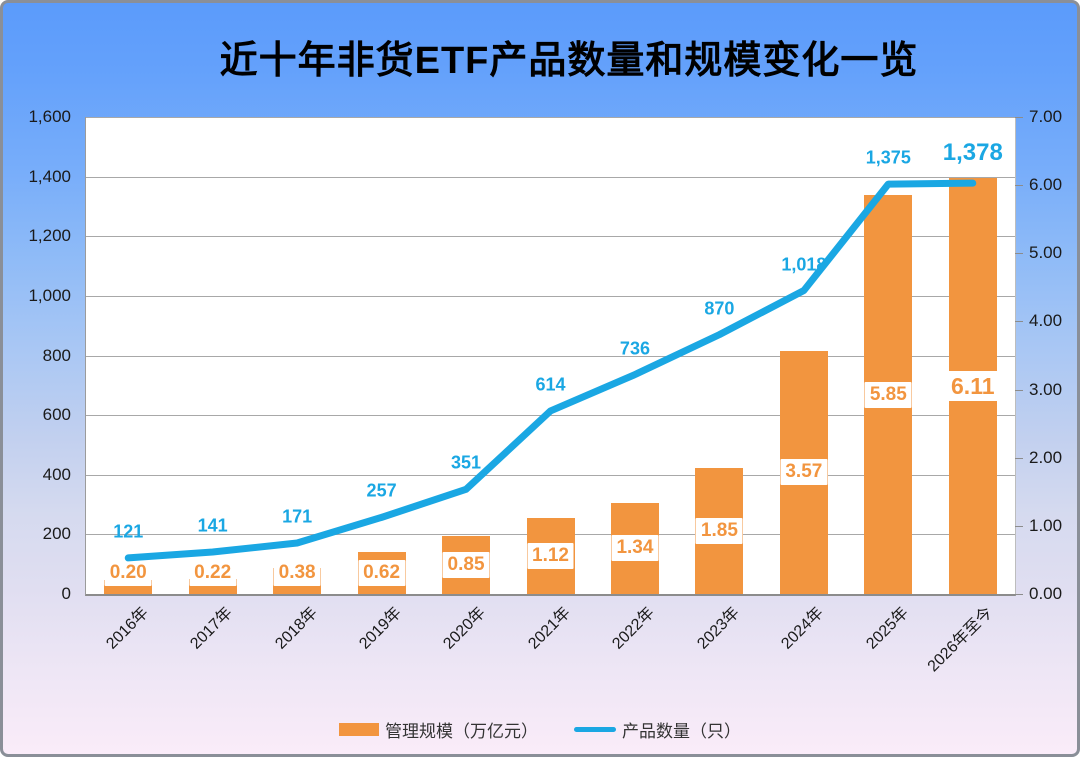 The height and width of the screenshot is (757, 1080). Describe the element at coordinates (1046, 525) in the screenshot. I see `right-axis-tick-label: 1.00` at that location.